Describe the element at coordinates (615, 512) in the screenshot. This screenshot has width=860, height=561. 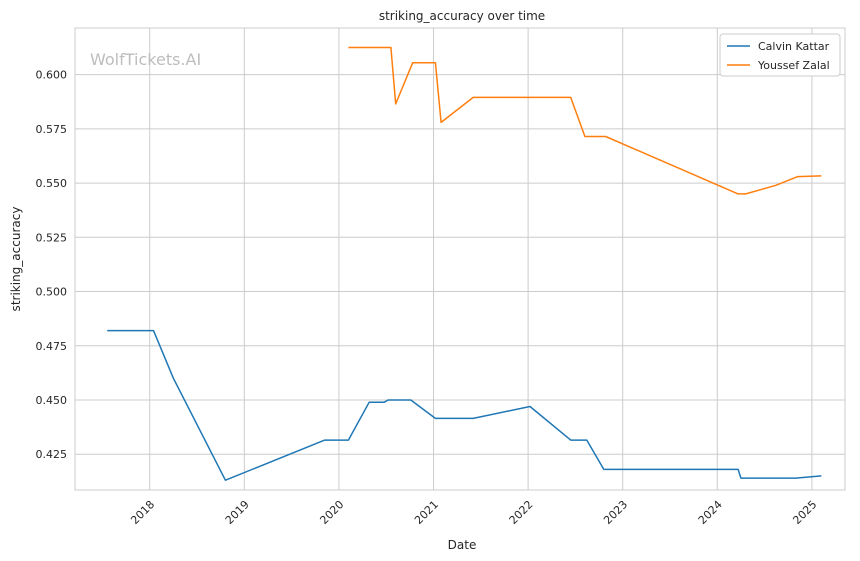
I see `x-tick-label: 2023` at that location.